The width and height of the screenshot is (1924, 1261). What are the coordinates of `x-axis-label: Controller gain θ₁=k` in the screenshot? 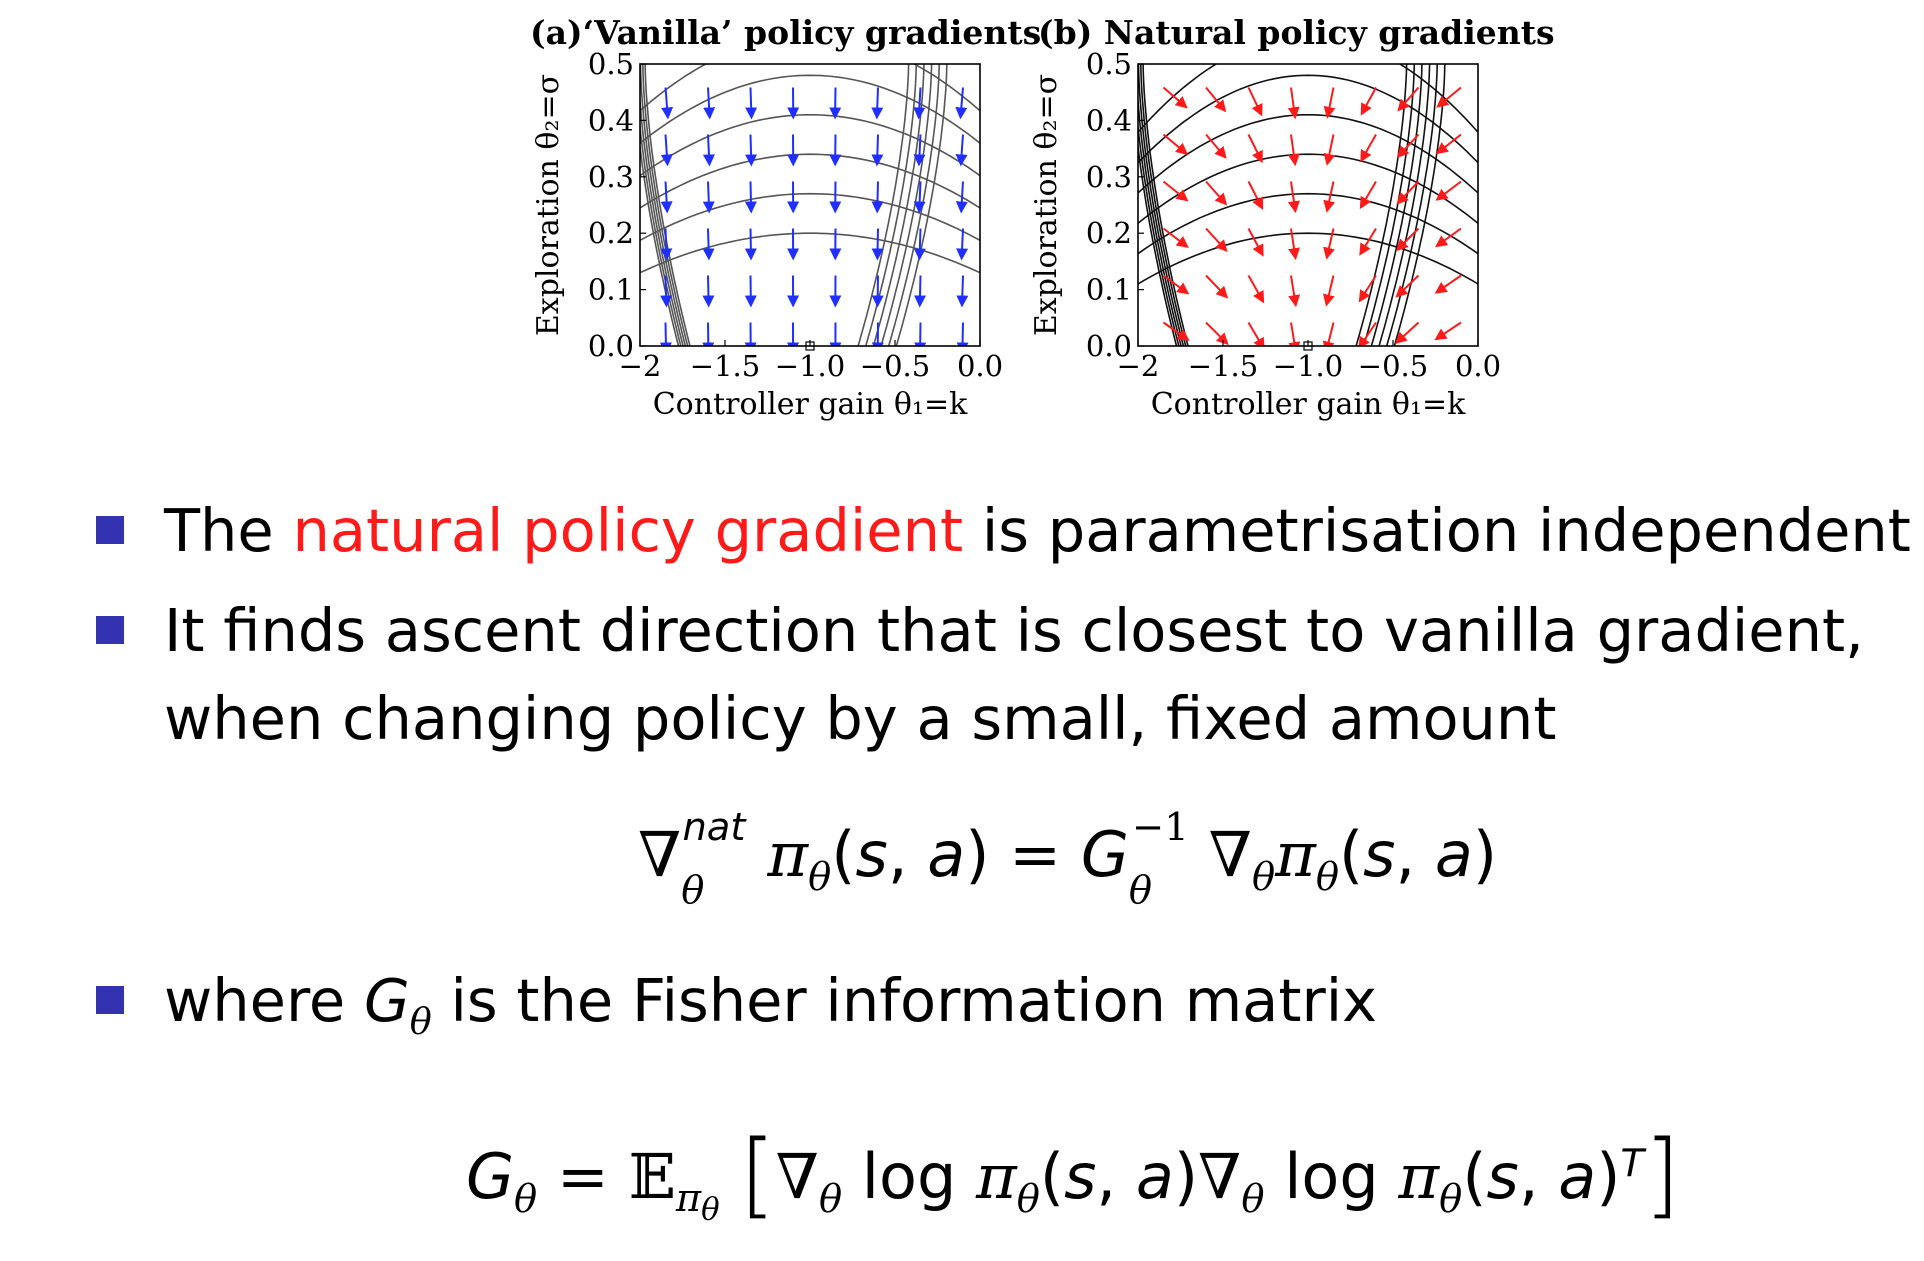 It's located at (810, 404).